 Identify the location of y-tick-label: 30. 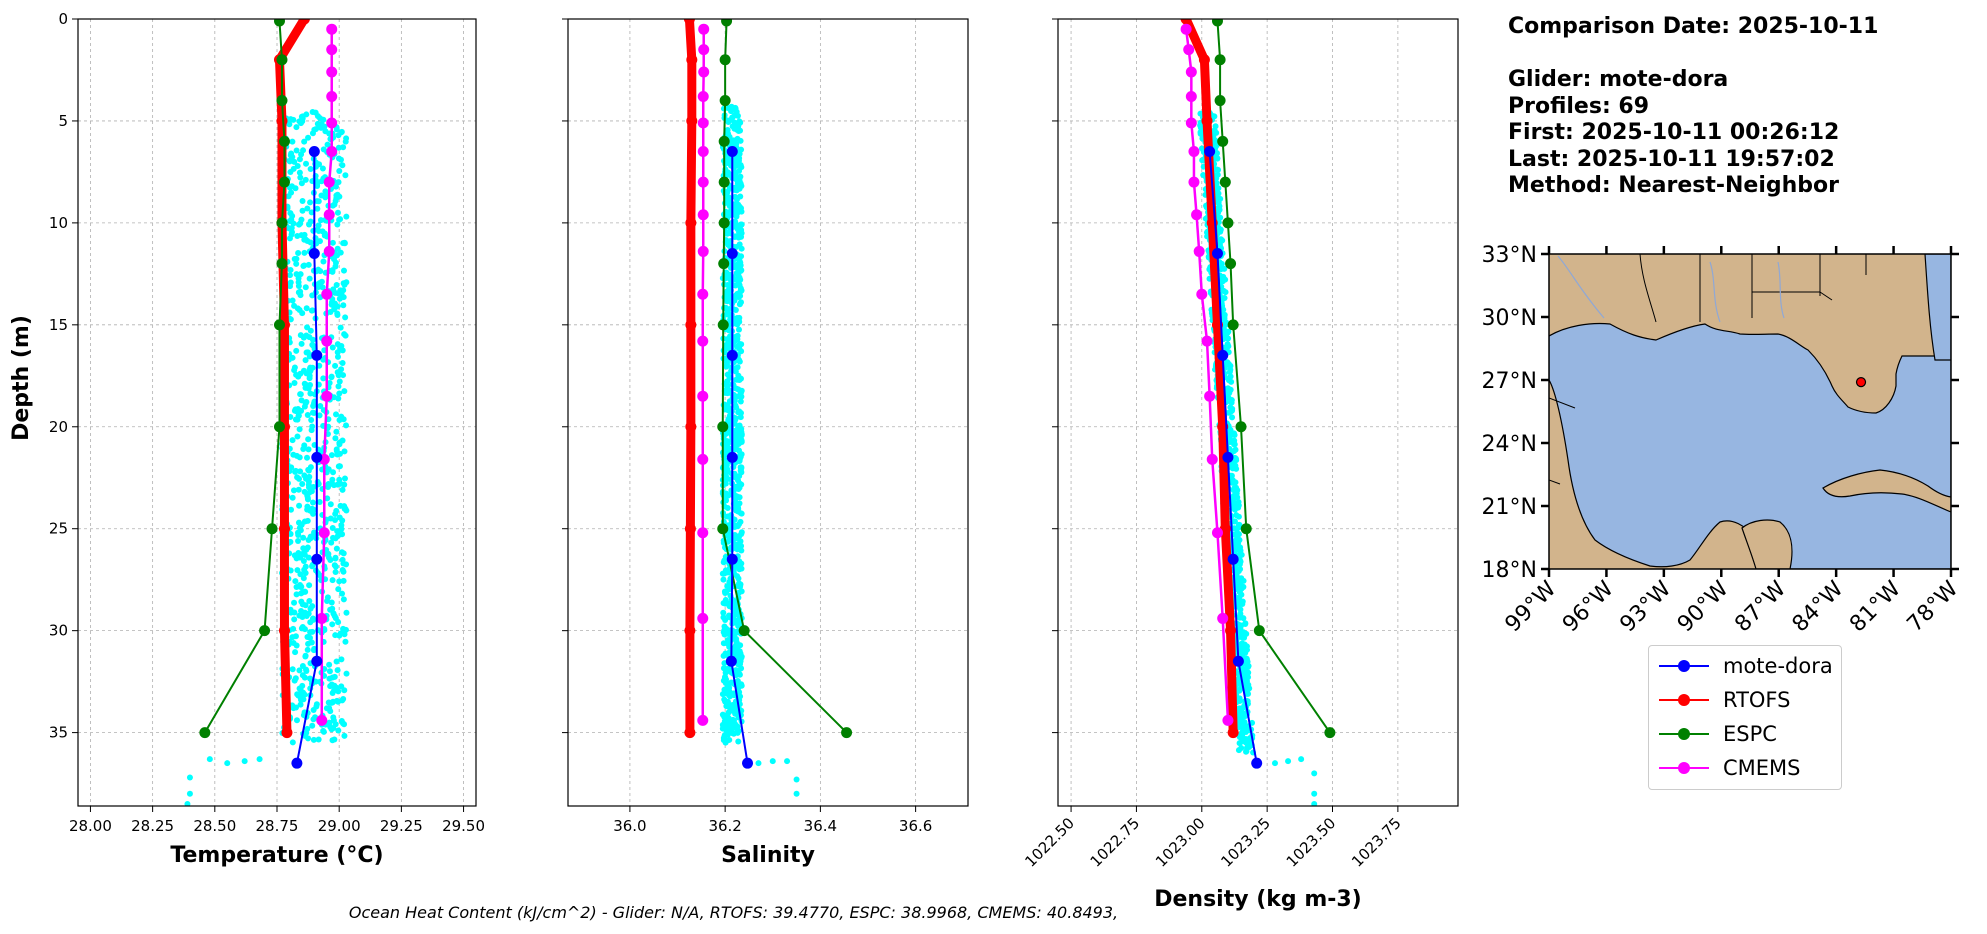
(58, 631).